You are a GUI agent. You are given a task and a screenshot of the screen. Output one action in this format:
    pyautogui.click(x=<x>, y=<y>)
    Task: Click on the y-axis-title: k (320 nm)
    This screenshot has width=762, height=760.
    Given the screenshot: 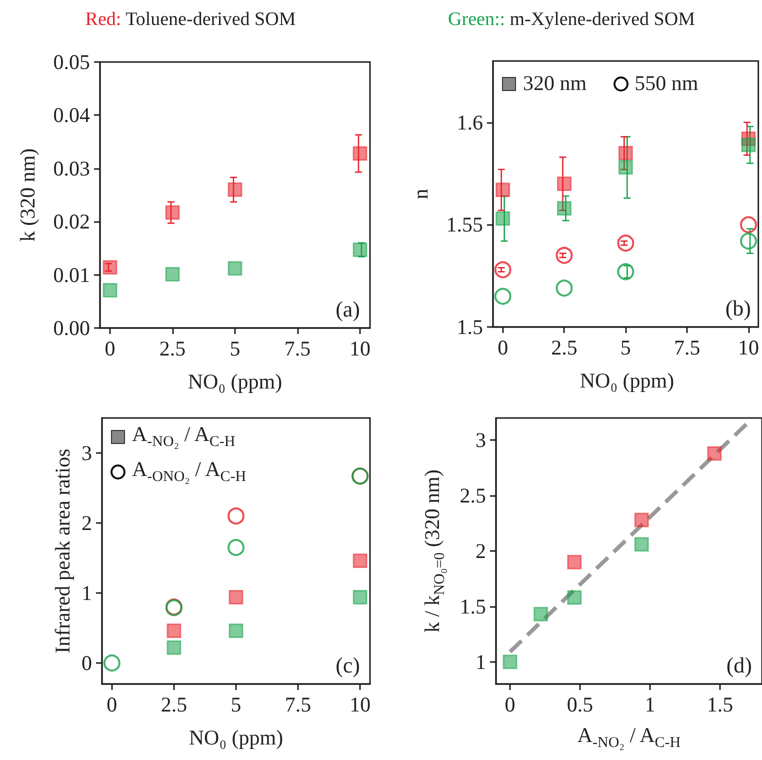 What is the action you would take?
    pyautogui.click(x=28, y=195)
    